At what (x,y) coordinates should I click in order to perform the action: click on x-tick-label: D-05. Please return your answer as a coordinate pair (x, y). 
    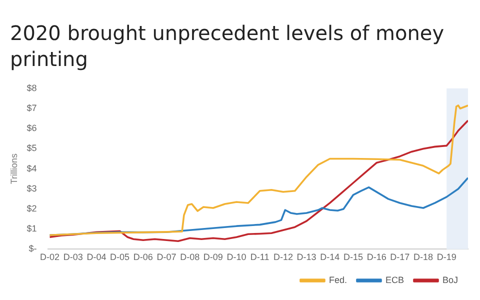
    Looking at the image, I should click on (120, 257).